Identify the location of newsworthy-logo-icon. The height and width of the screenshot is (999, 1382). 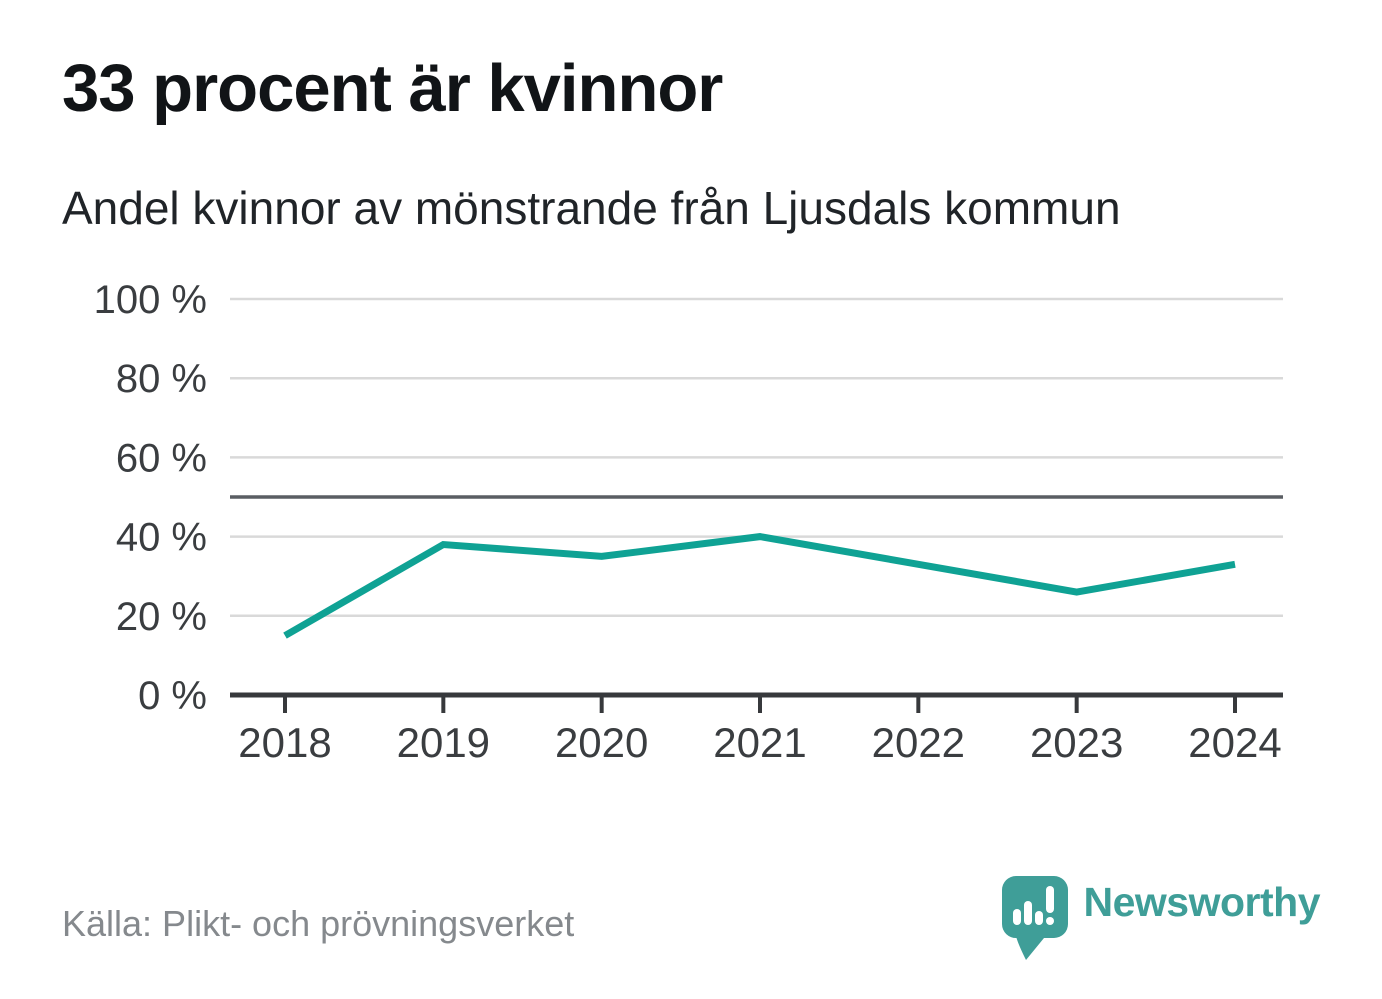
(1034, 918).